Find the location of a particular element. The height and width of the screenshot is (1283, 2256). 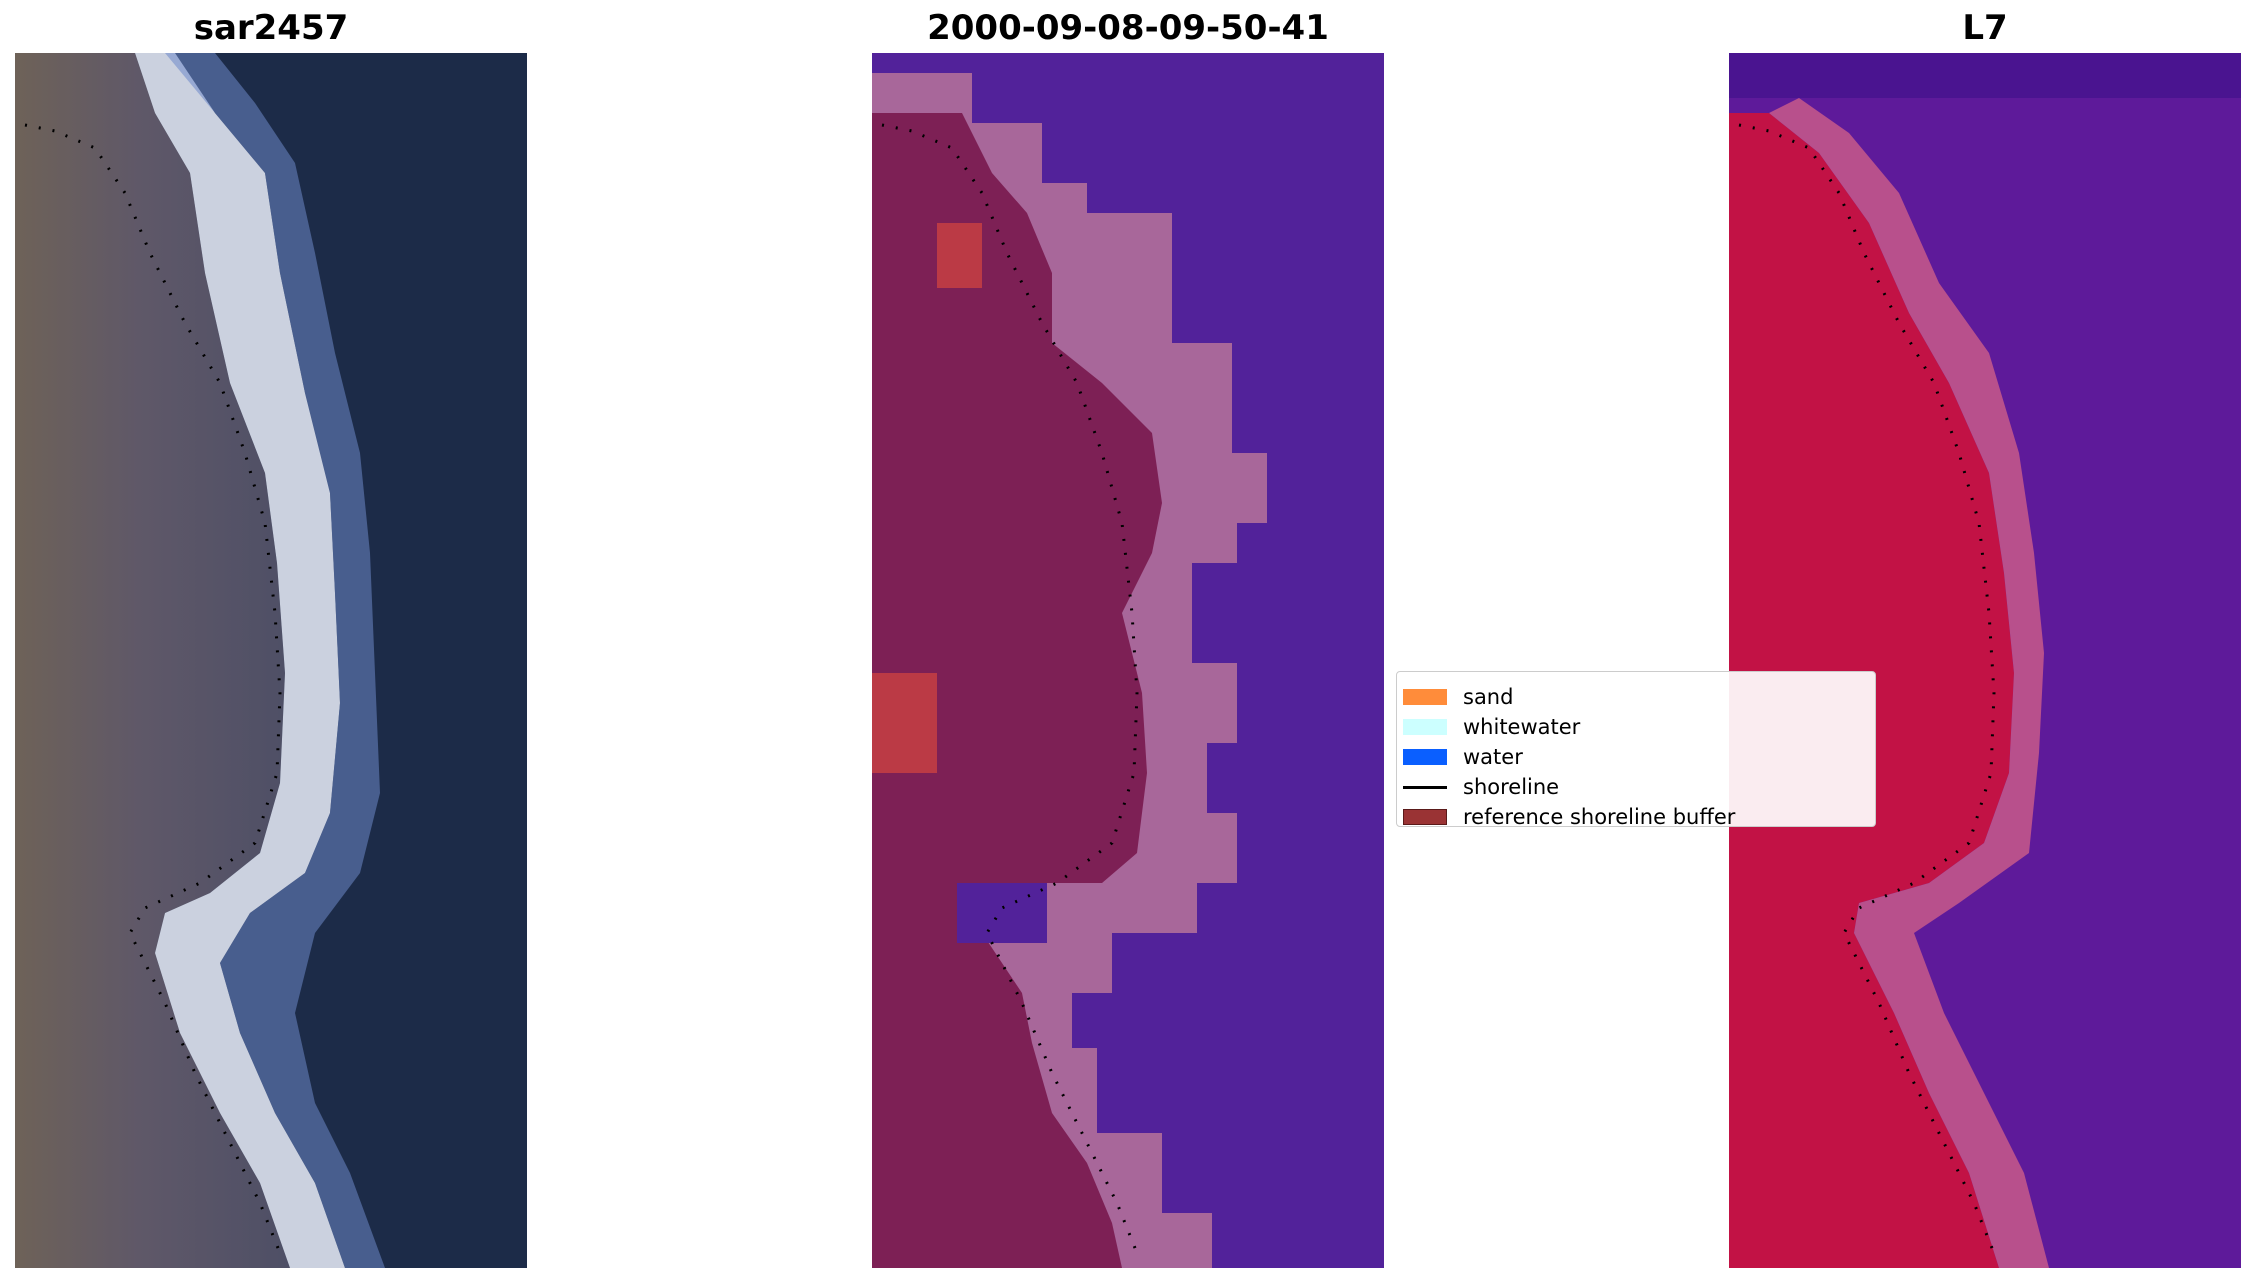

legend-label: whitewater is located at coordinates (1522, 727).